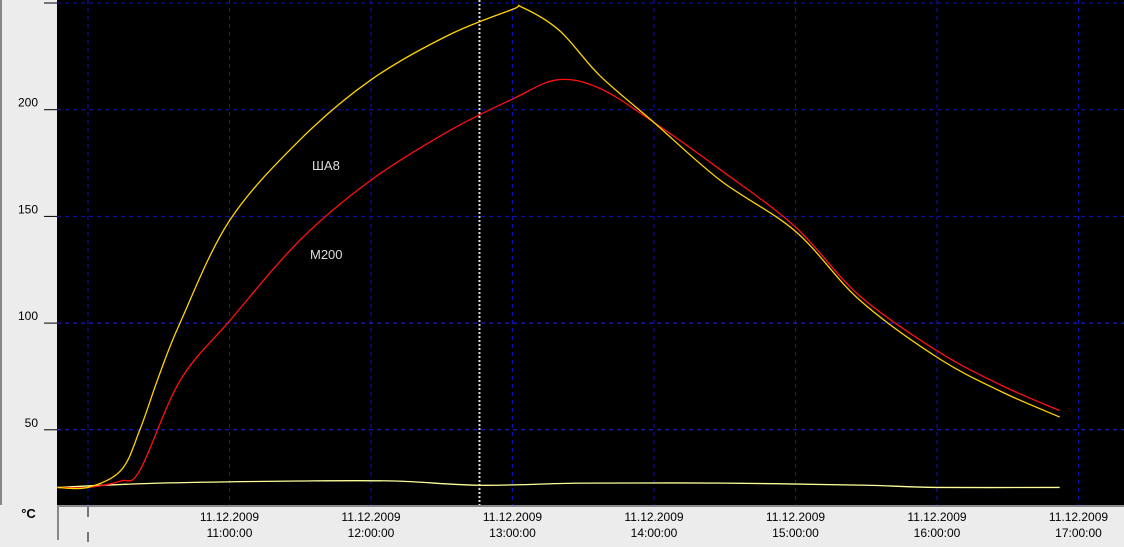  What do you see at coordinates (558, 484) in the screenshot?
I see `series-line-baseline` at bounding box center [558, 484].